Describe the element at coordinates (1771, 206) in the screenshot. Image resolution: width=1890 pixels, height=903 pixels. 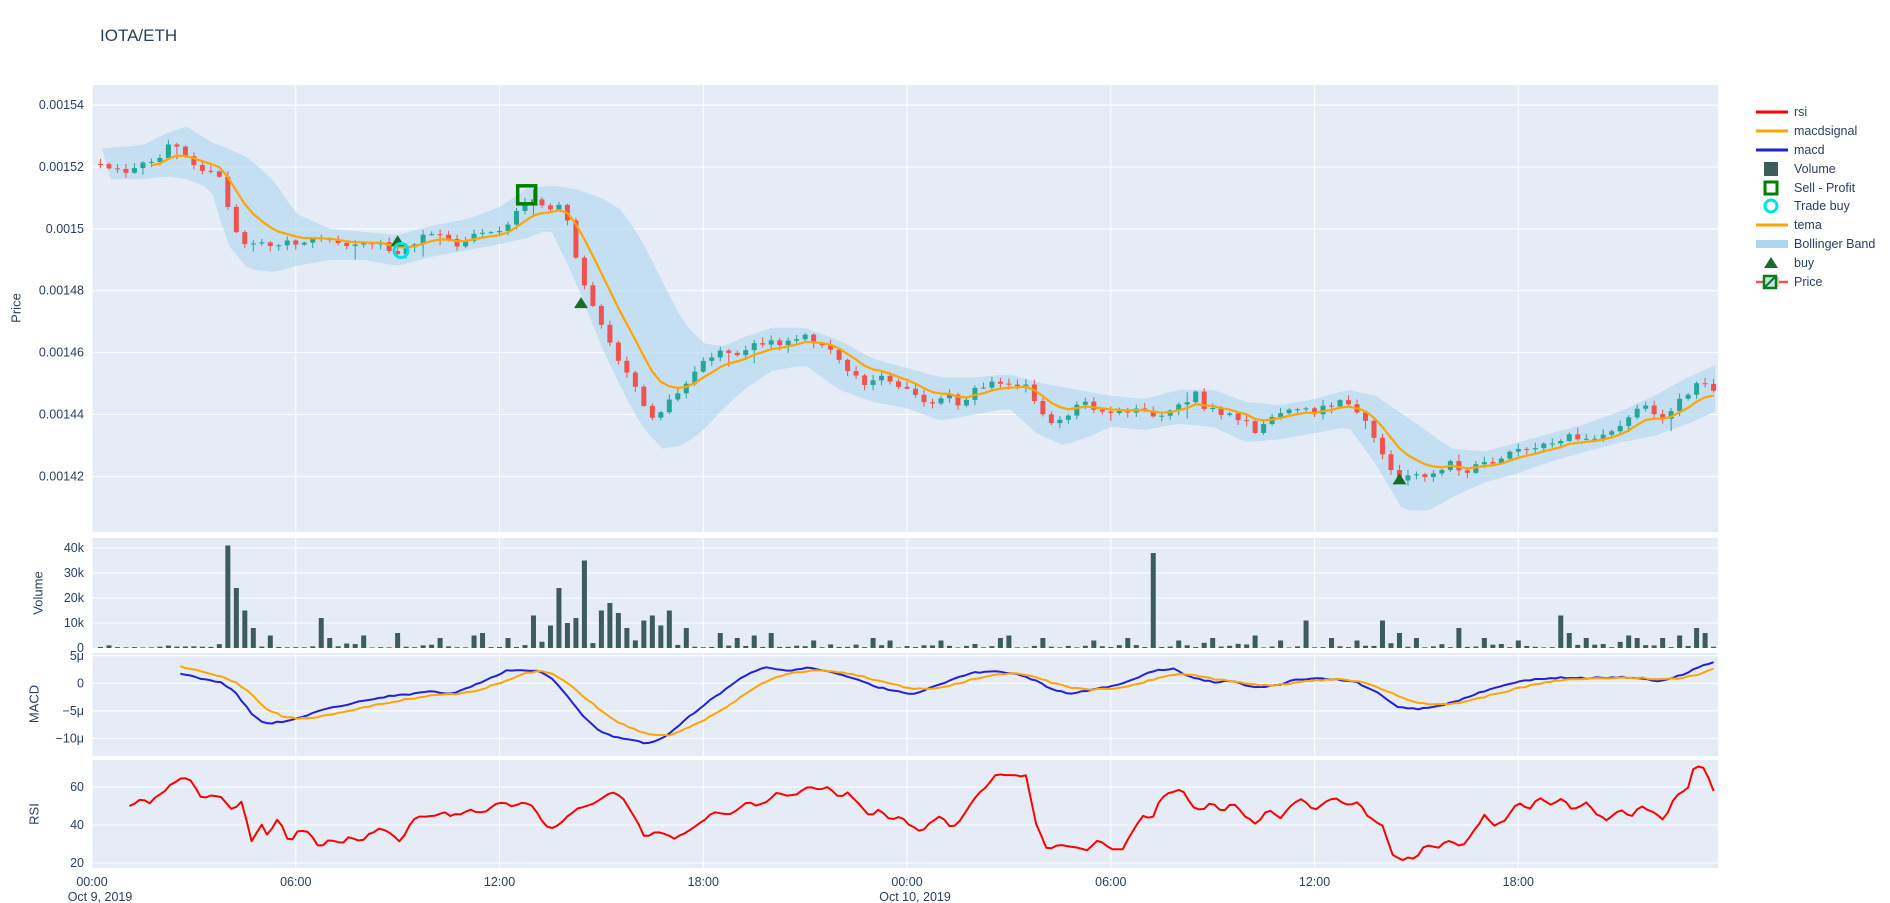
I see `trade-buy-legend-icon` at that location.